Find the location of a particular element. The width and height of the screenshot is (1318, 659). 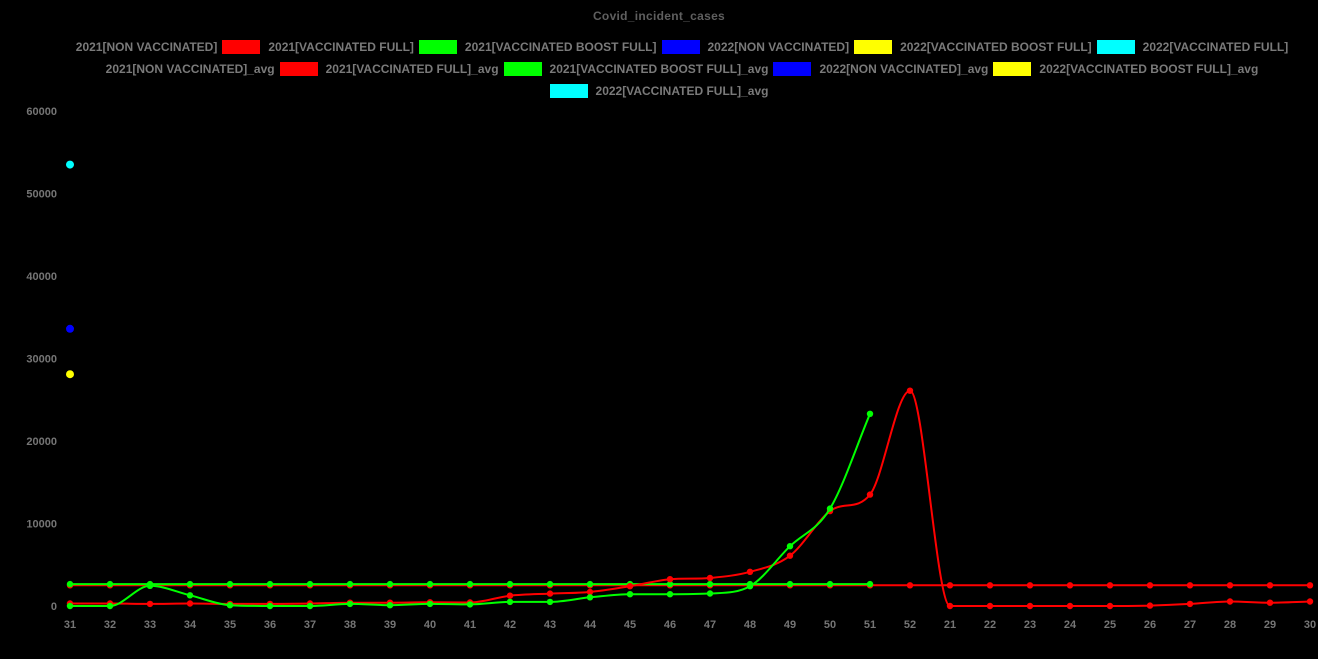

x-axis-tick-label: 31 is located at coordinates (70, 625).